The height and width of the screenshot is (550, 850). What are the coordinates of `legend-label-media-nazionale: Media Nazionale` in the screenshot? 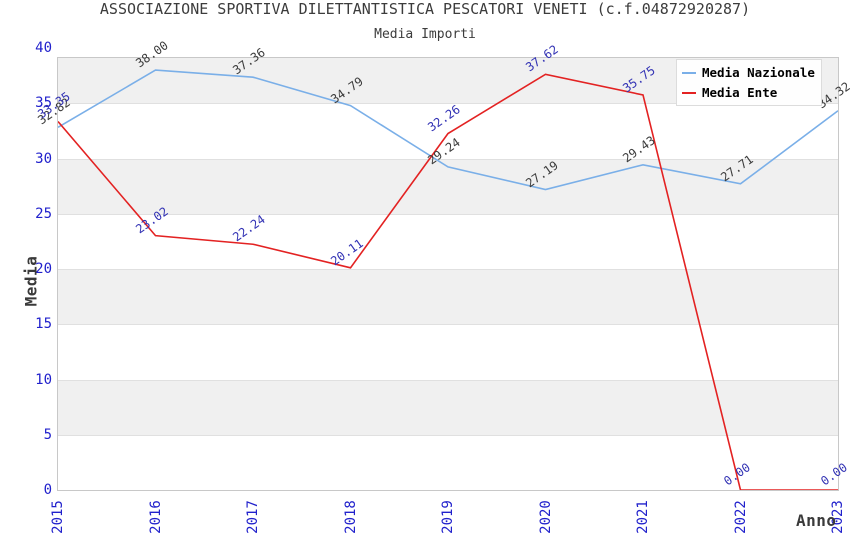 It's located at (758, 72).